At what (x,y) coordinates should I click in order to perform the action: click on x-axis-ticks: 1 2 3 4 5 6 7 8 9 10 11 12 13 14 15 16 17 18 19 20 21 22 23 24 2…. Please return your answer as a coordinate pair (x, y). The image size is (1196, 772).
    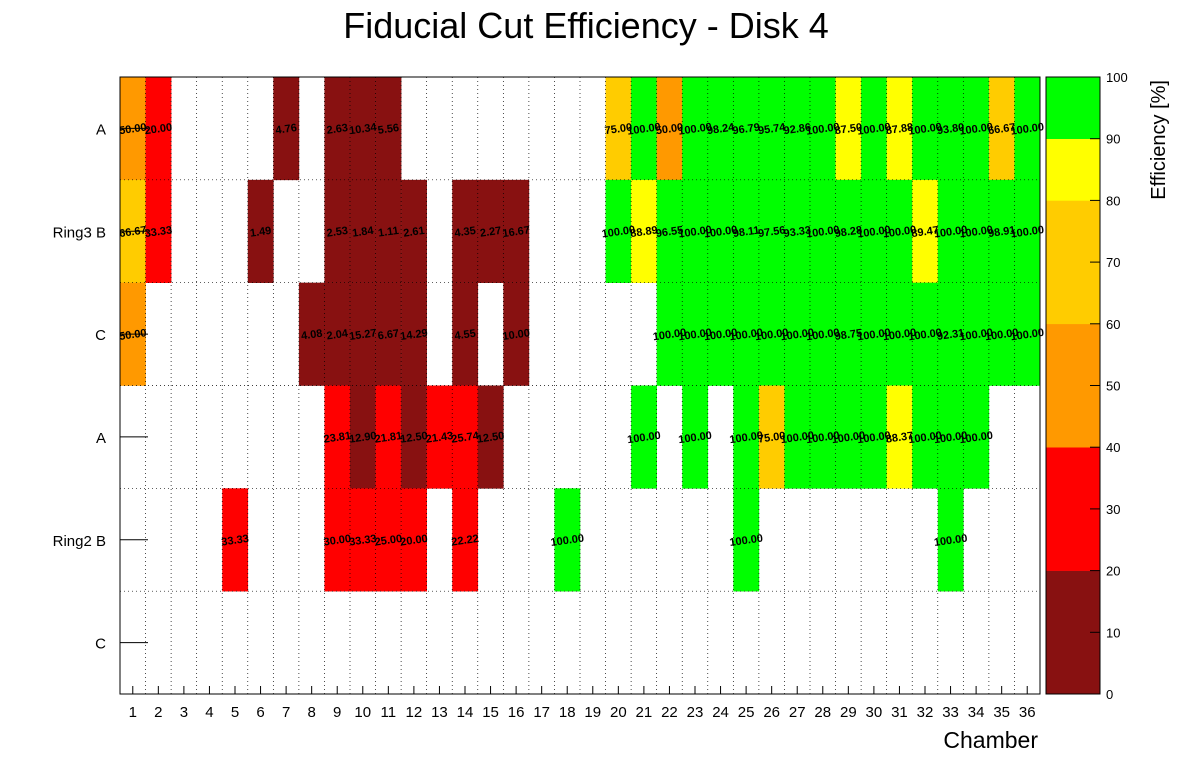
    Looking at the image, I should click on (582, 703).